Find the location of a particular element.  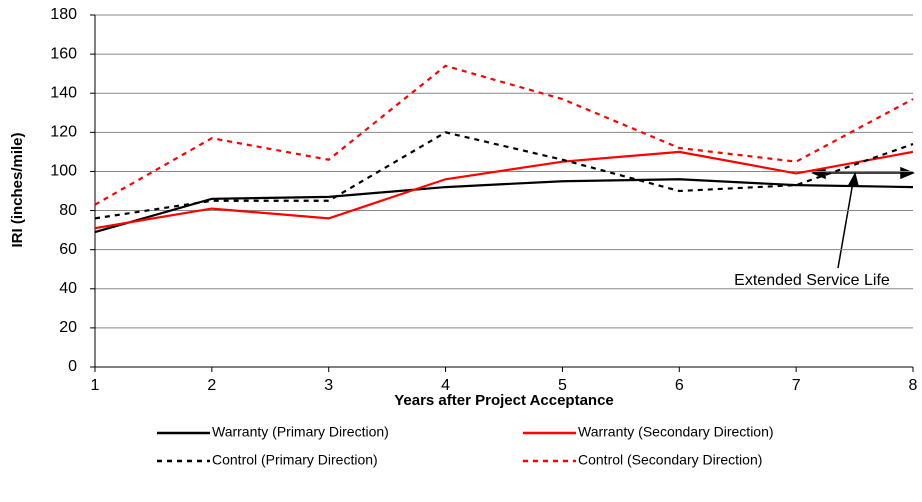

x-tick-label: 1 is located at coordinates (95, 385).